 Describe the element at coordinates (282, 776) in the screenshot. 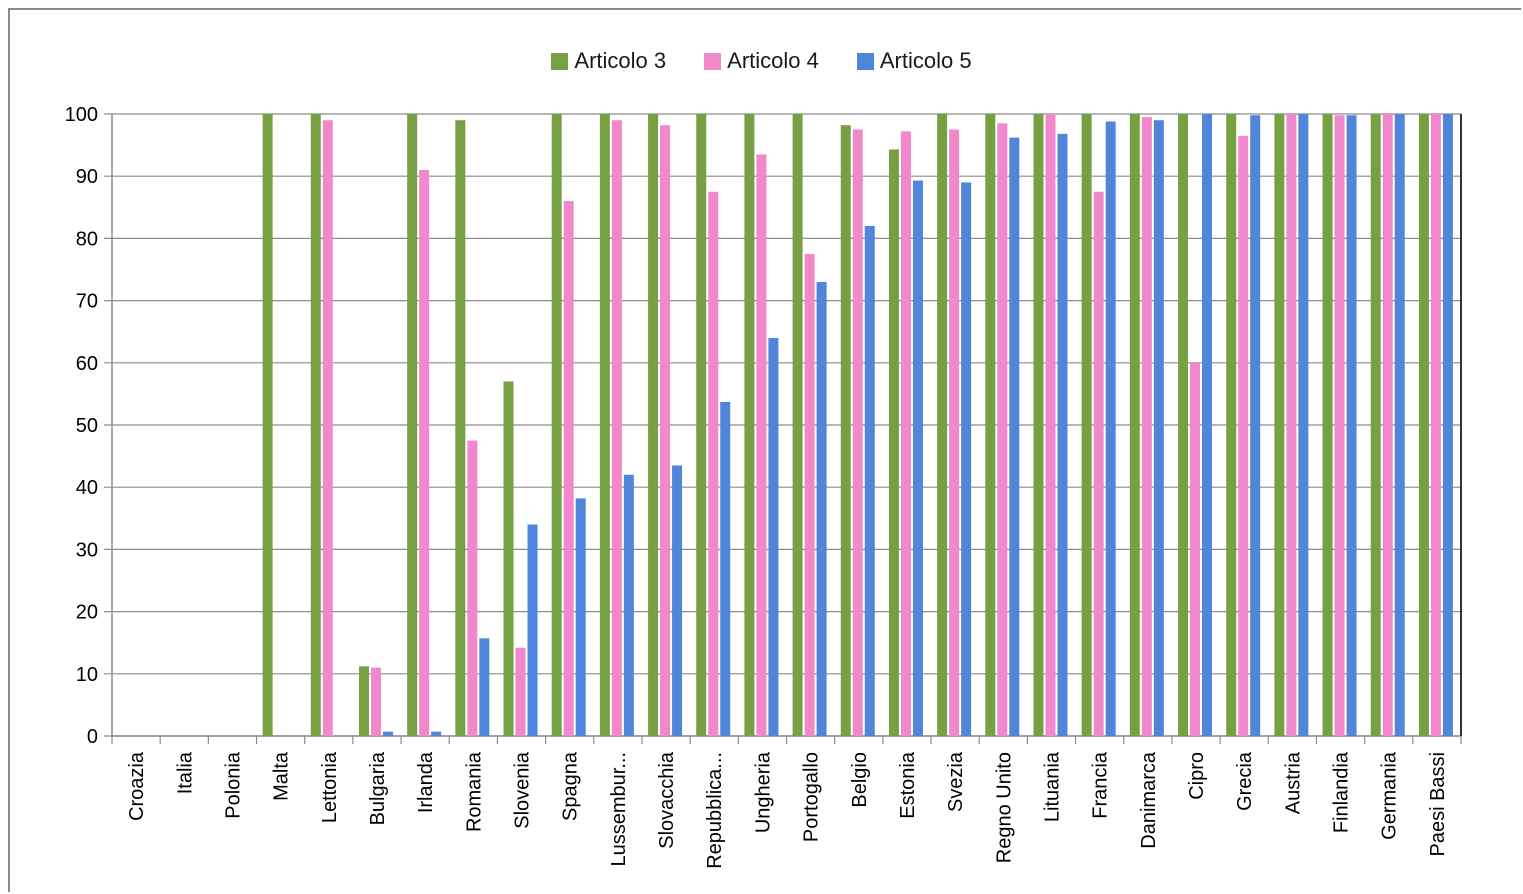

I see `x-category-label: Malta` at that location.